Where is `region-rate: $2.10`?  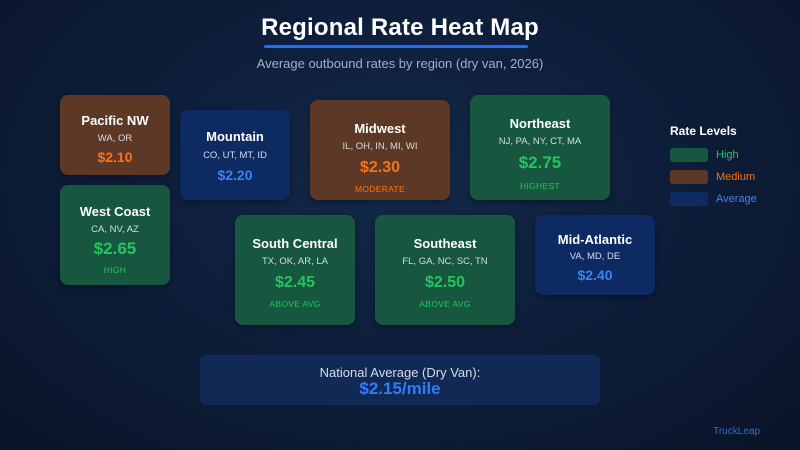
region-rate: $2.10 is located at coordinates (115, 157).